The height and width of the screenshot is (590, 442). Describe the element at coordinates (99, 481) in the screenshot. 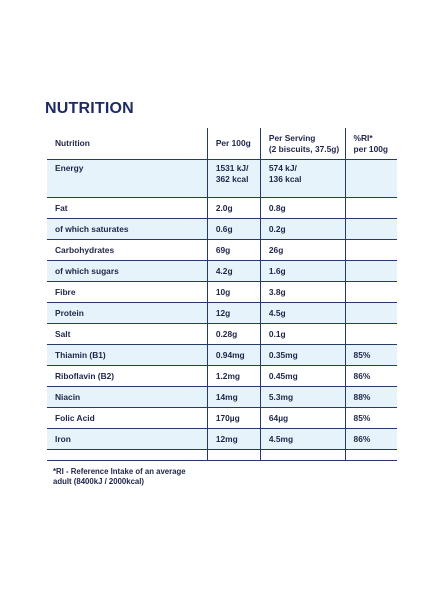

I see `footnote-line2: adult (8400kJ / 2000kcal)` at that location.